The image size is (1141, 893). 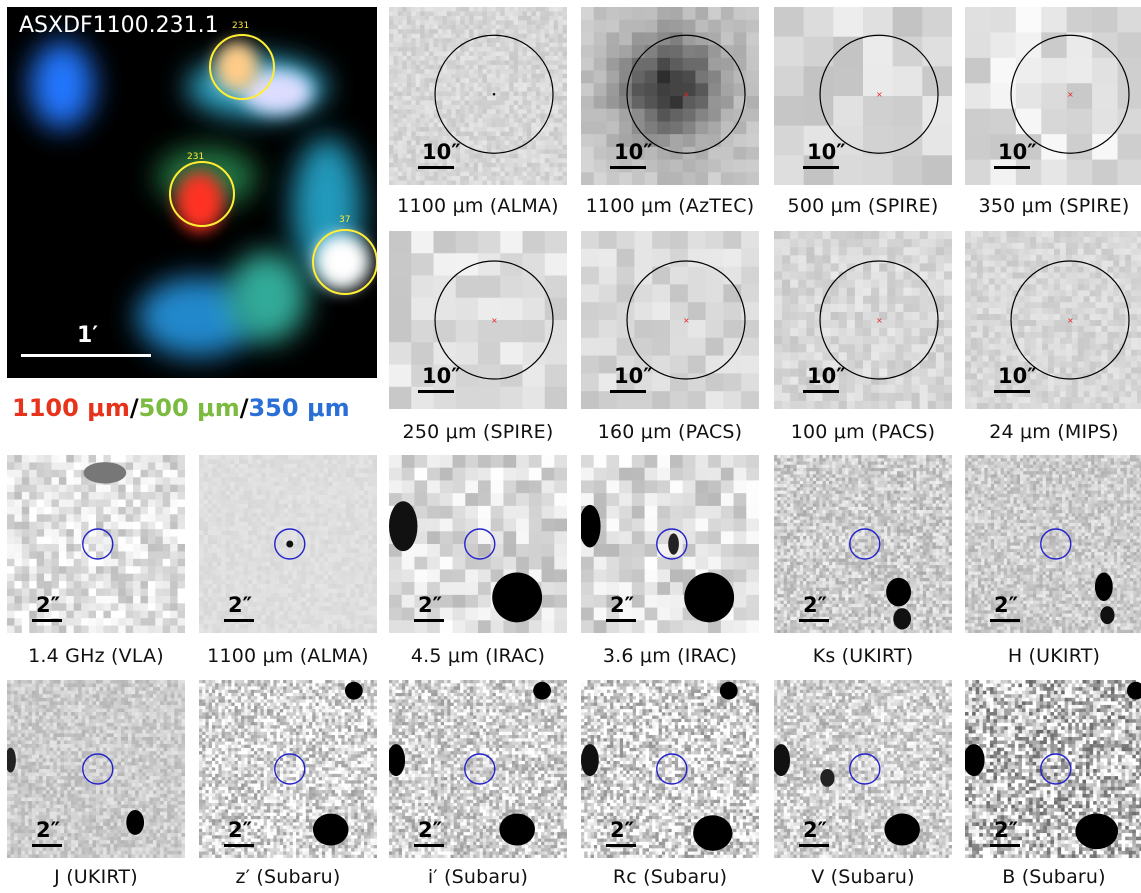 I want to click on panel-caption: 100 μm (PACS), so click(x=863, y=432).